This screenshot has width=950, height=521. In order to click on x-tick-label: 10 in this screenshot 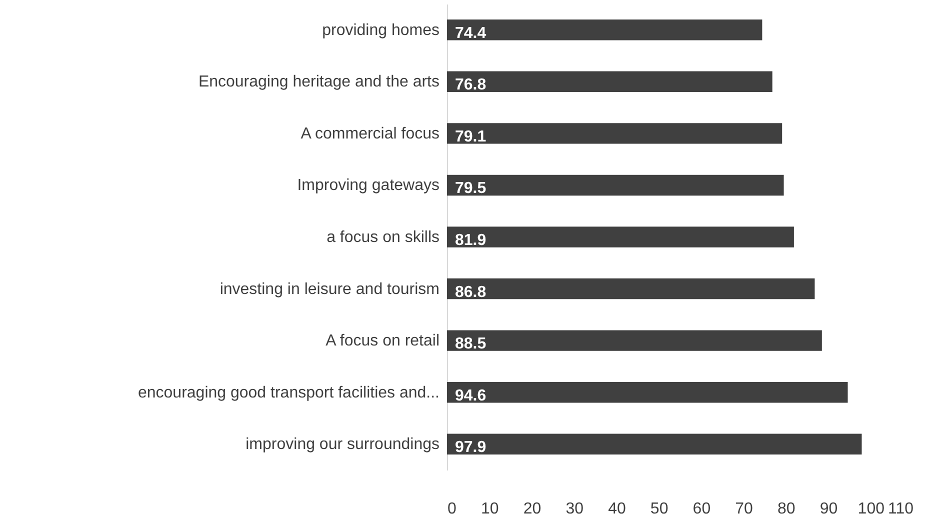, I will do `click(489, 509)`.